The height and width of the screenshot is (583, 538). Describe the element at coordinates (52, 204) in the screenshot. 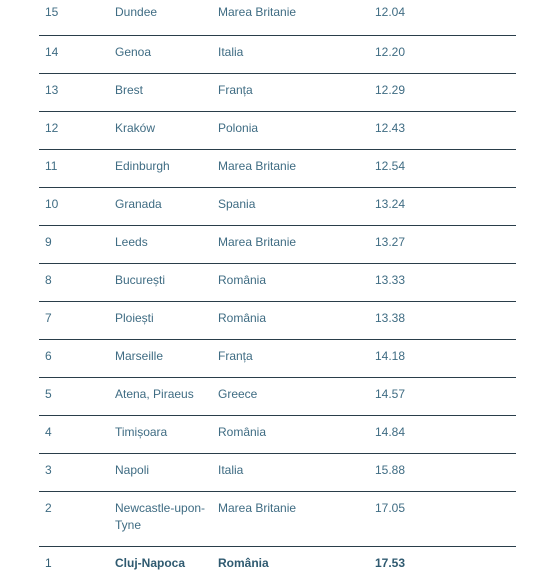

I see `rank-cell: 10` at that location.